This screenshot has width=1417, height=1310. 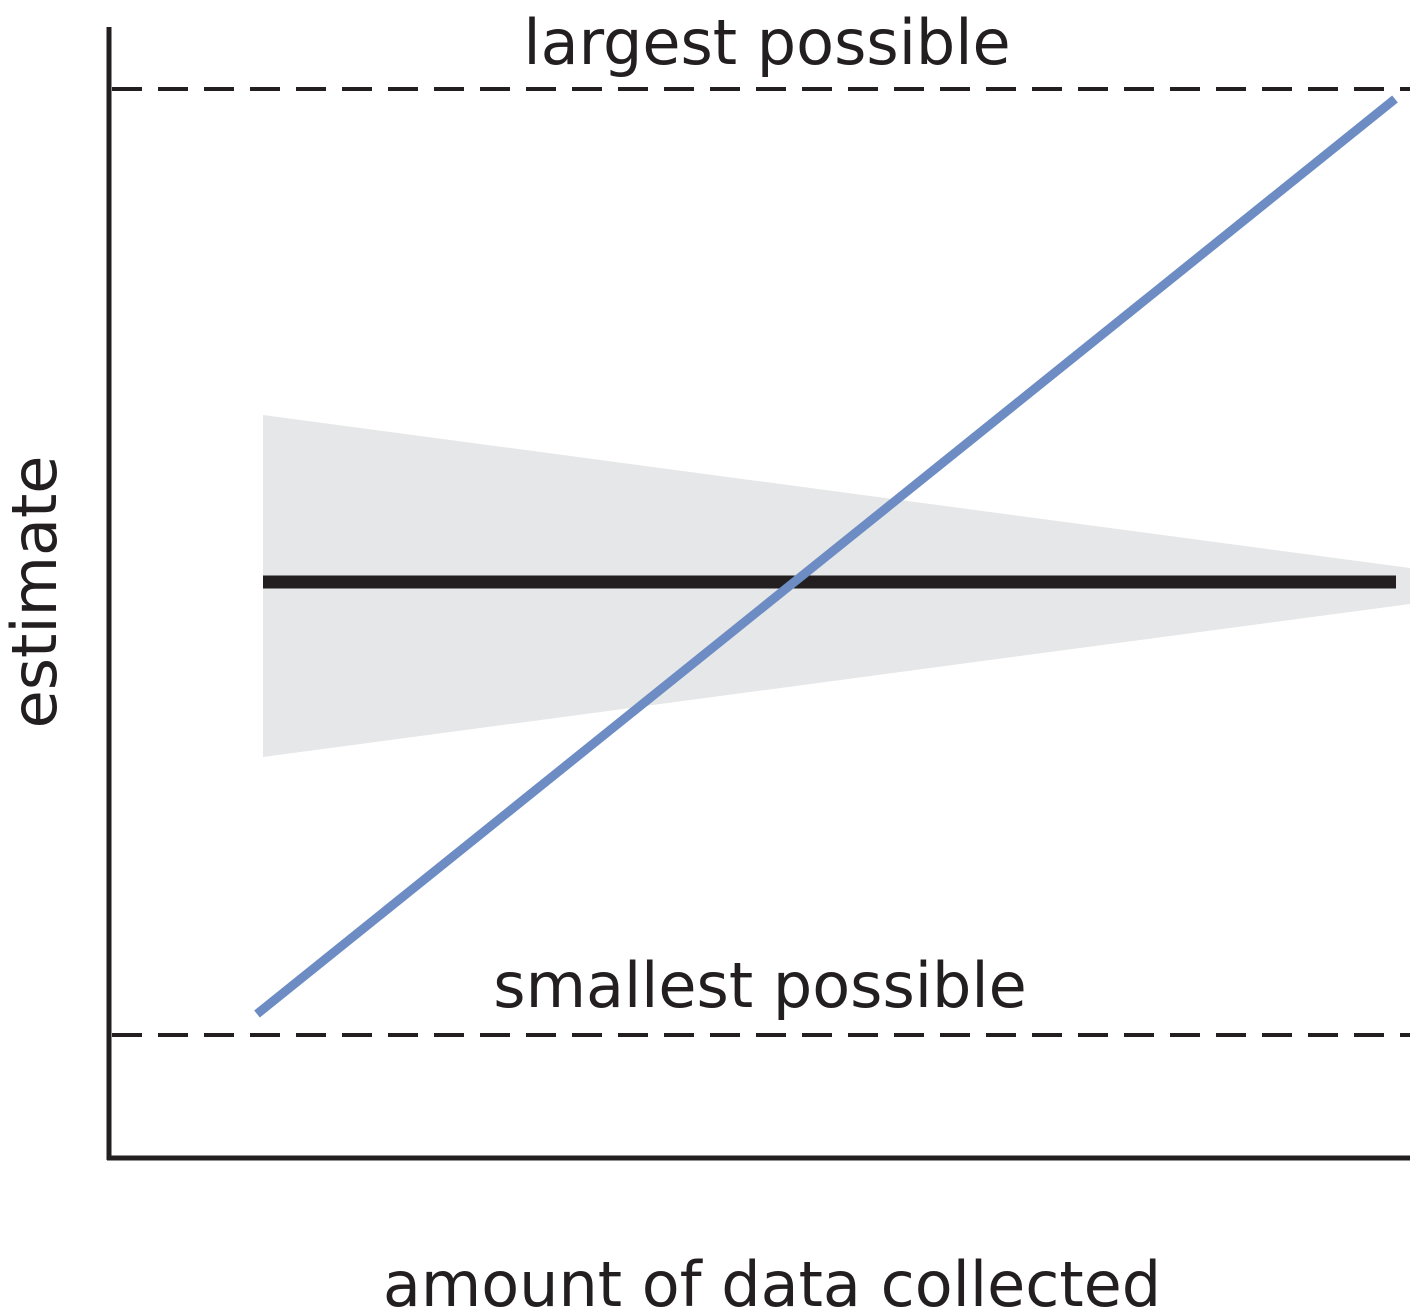 What do you see at coordinates (772, 1279) in the screenshot?
I see `x-axis-label: amount of data collected` at bounding box center [772, 1279].